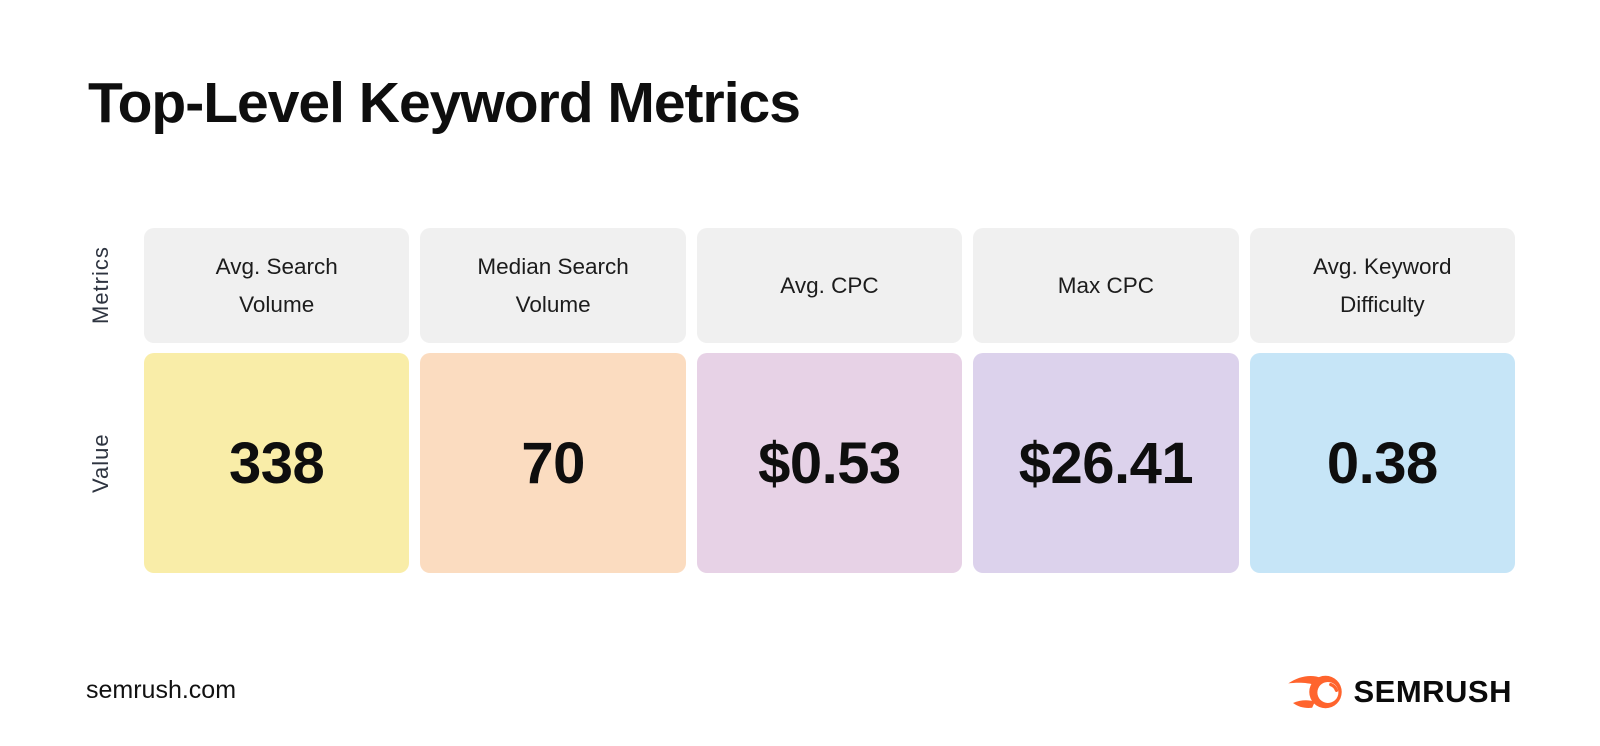 The image size is (1600, 746). What do you see at coordinates (1315, 692) in the screenshot?
I see `semrush-comet-icon` at bounding box center [1315, 692].